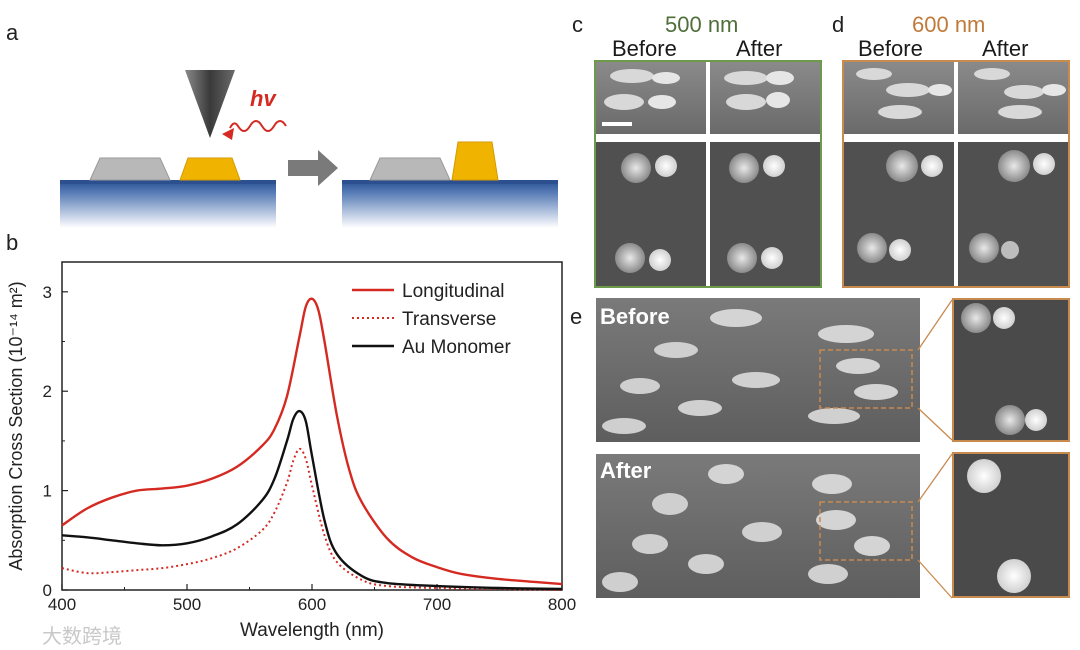 The width and height of the screenshot is (1080, 650). What do you see at coordinates (82, 637) in the screenshot?
I see `watermark-text: 大数跨境` at bounding box center [82, 637].